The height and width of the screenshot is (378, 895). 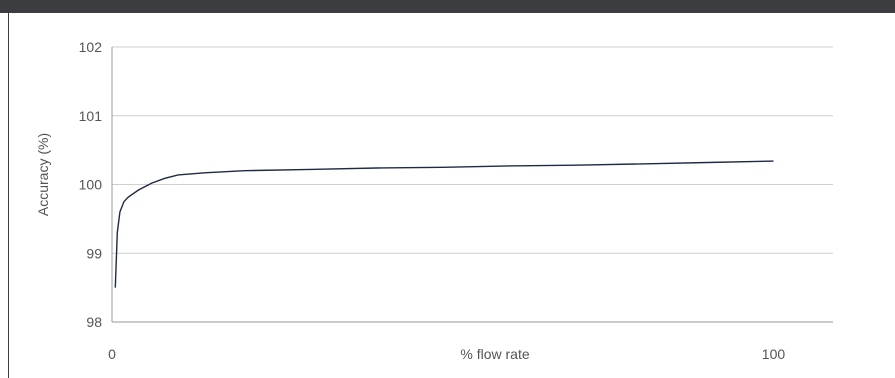 I want to click on y-tick-label-101: 101, so click(x=91, y=116).